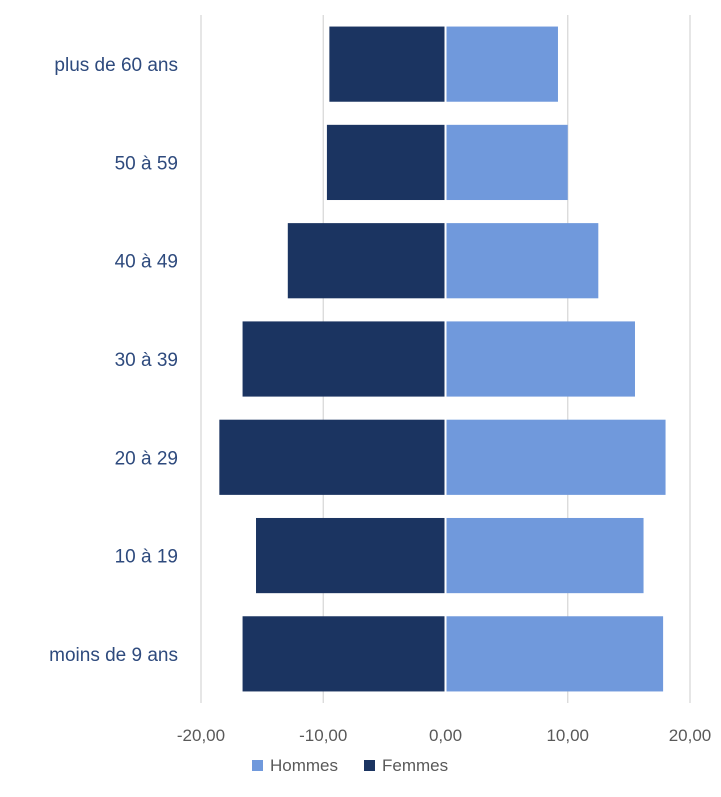 The image size is (721, 797). What do you see at coordinates (146, 557) in the screenshot?
I see `category-label-10-a-19: 10 à 19` at bounding box center [146, 557].